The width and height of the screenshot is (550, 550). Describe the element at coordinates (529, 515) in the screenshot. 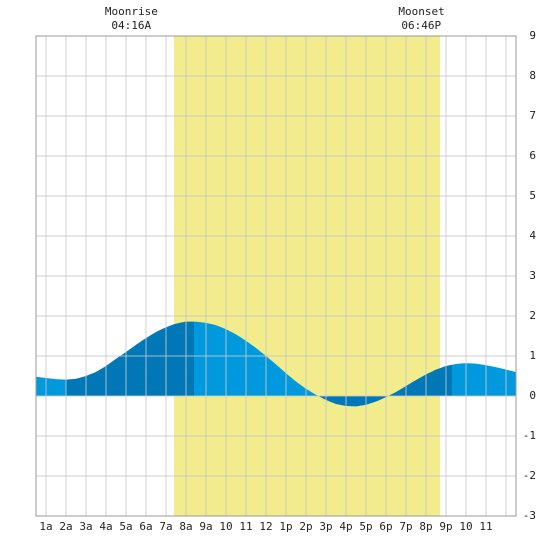

I see `y-tick-label: -3` at that location.